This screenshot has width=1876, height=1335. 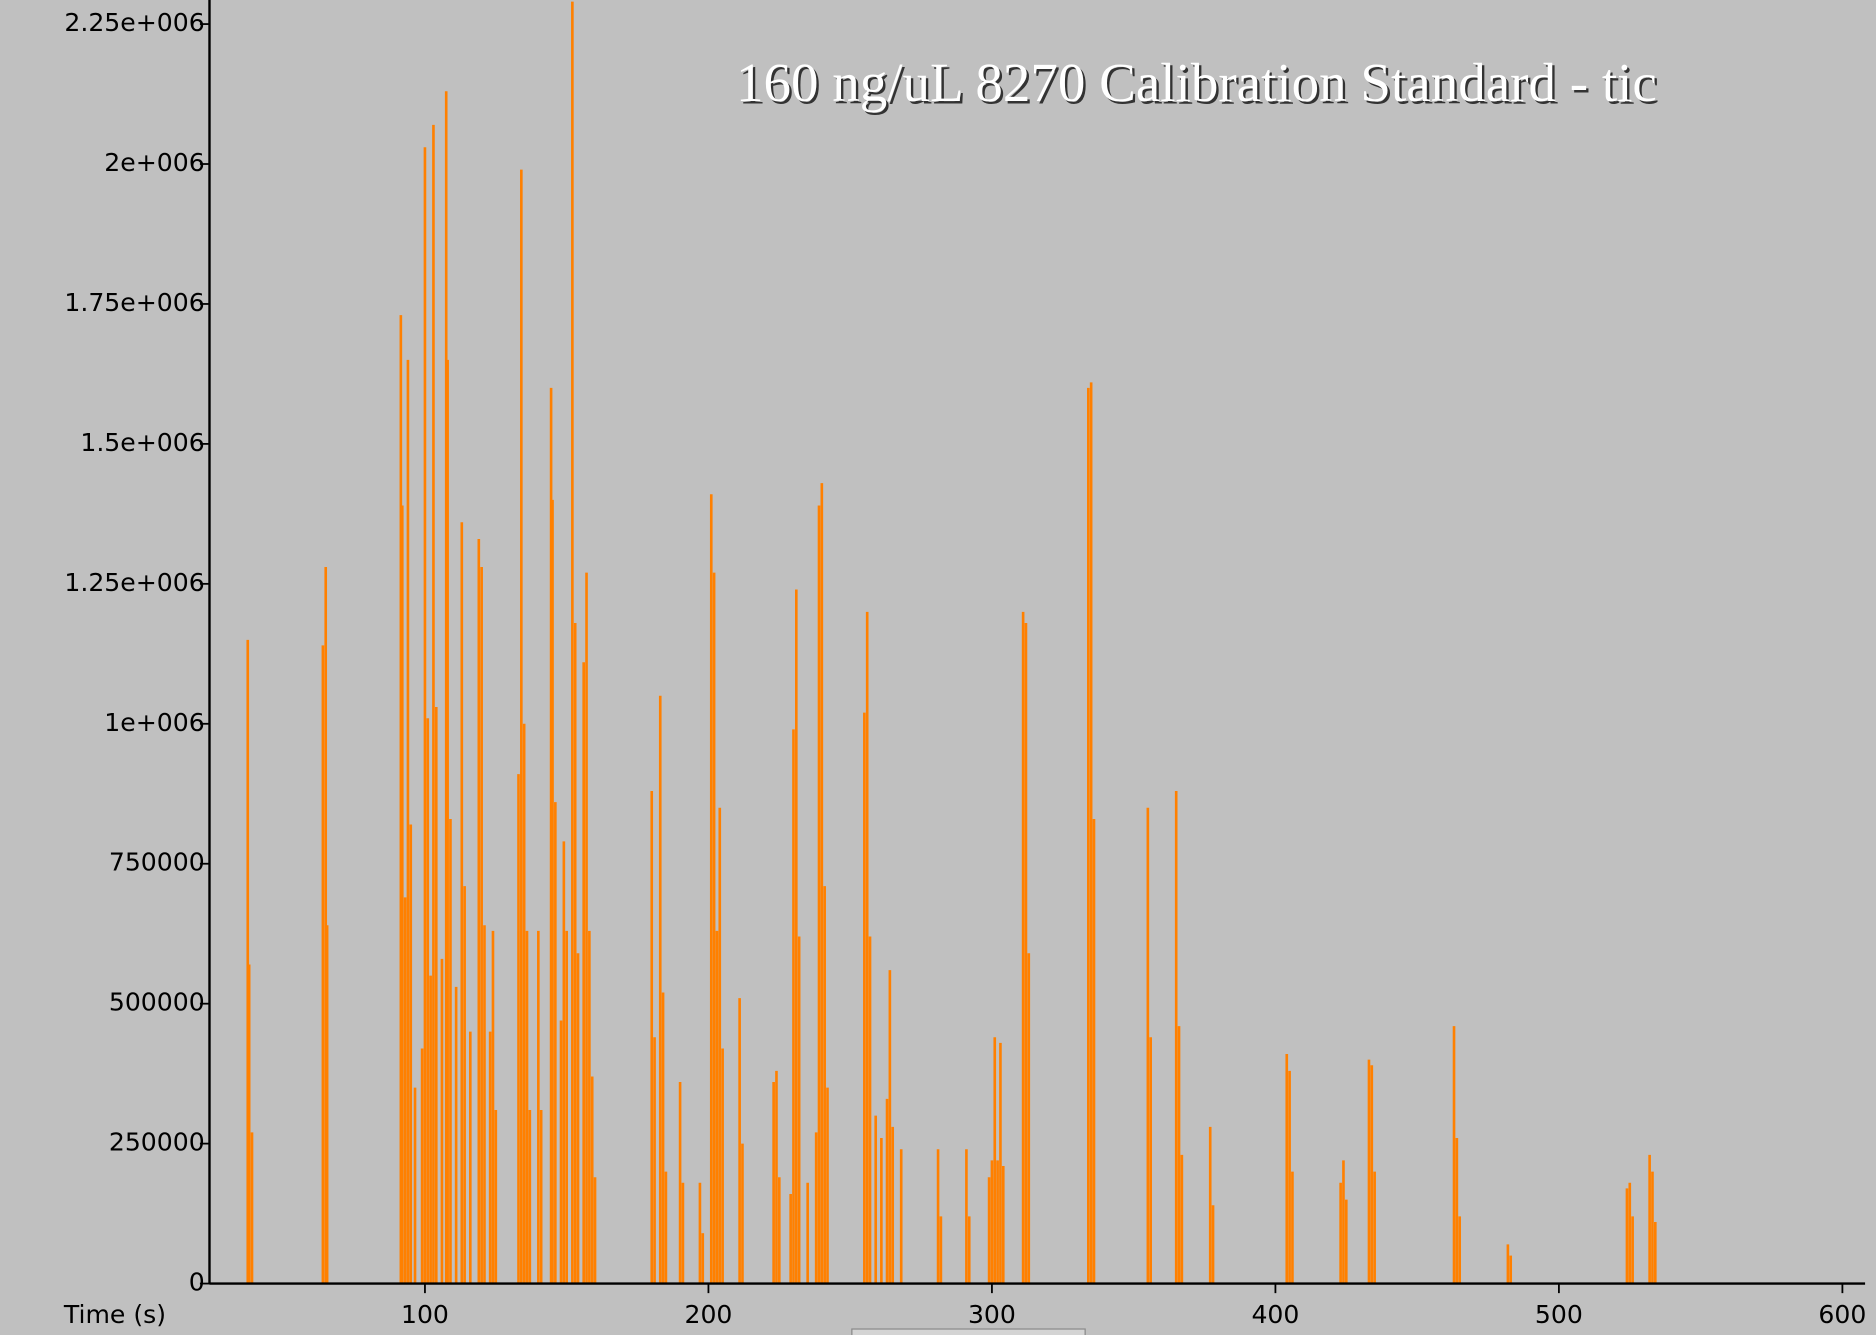 I want to click on x-axis-label: Time (s), so click(x=114, y=1314).